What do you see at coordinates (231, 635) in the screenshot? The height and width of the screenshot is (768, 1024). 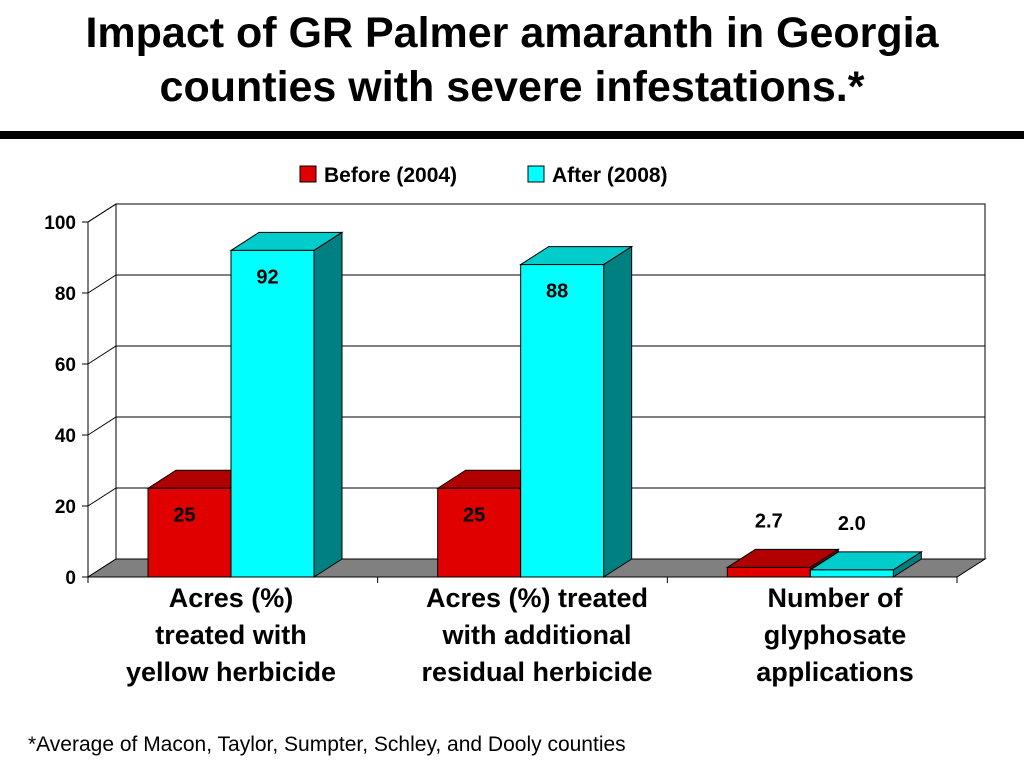 I see `category-label-1: Acres (%) treated with yellow herbicide` at bounding box center [231, 635].